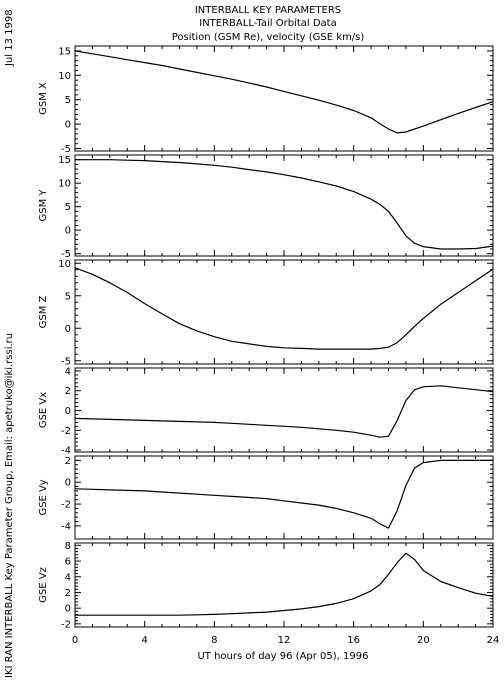 This screenshot has height=684, width=504. What do you see at coordinates (214, 640) in the screenshot?
I see `x-tick-label: 8` at bounding box center [214, 640].